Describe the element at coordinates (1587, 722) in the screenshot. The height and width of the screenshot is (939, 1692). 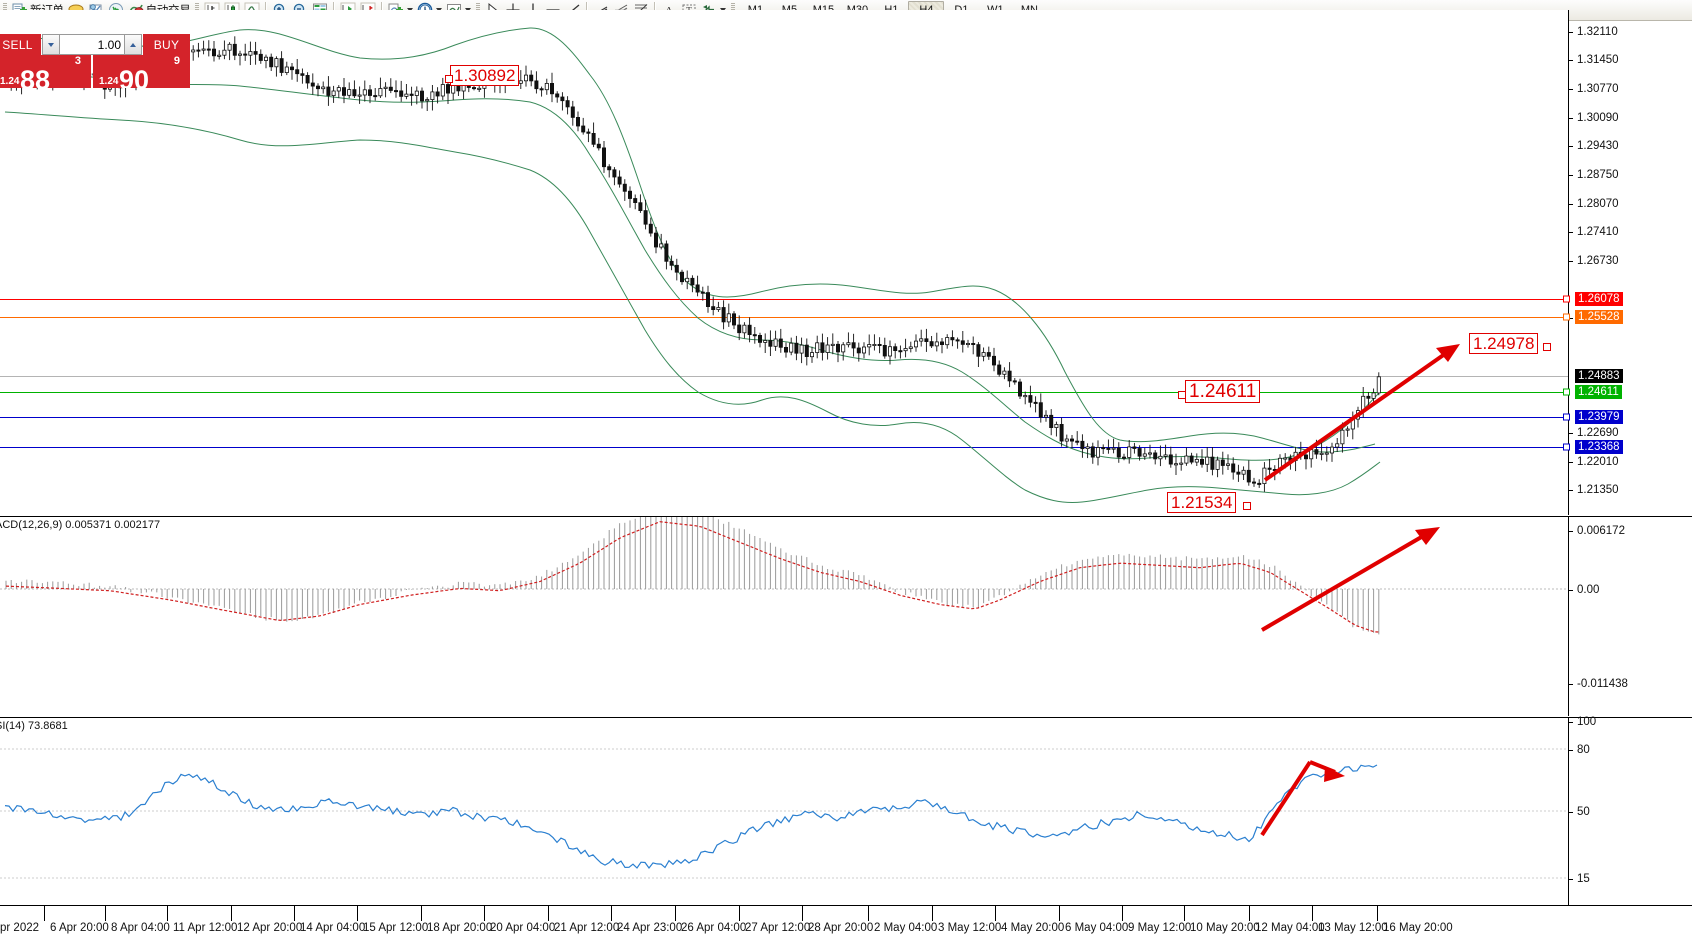
I see `rsi-tick-label: 100` at that location.